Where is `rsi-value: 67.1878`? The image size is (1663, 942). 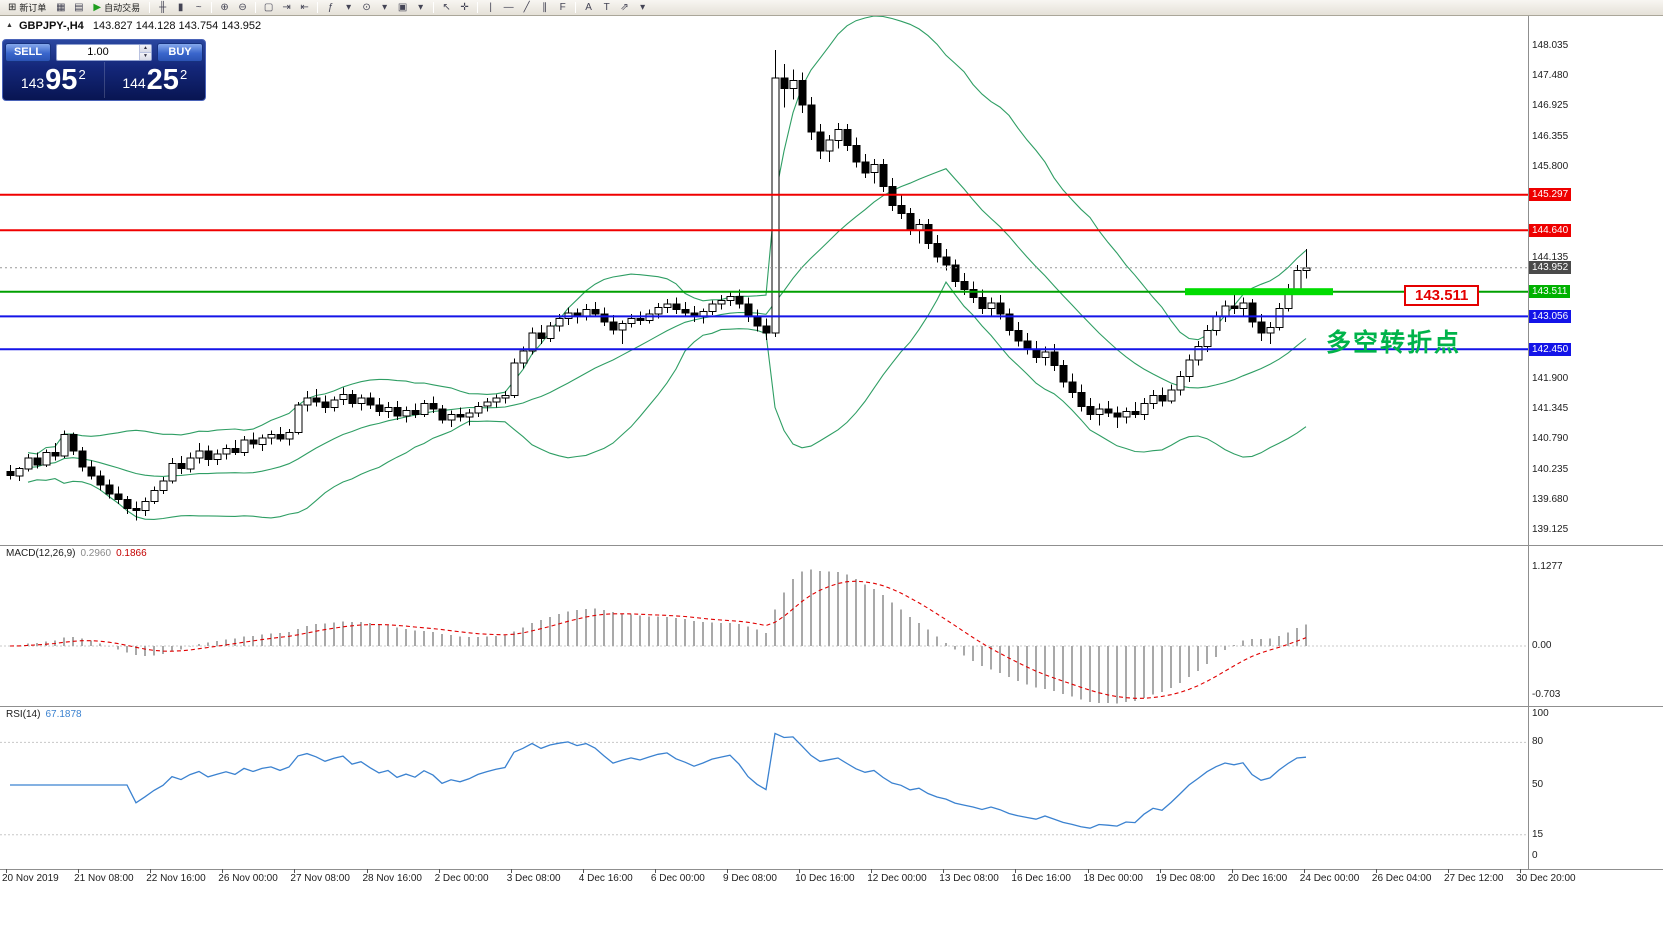
rsi-value: 67.1878 is located at coordinates (63, 714).